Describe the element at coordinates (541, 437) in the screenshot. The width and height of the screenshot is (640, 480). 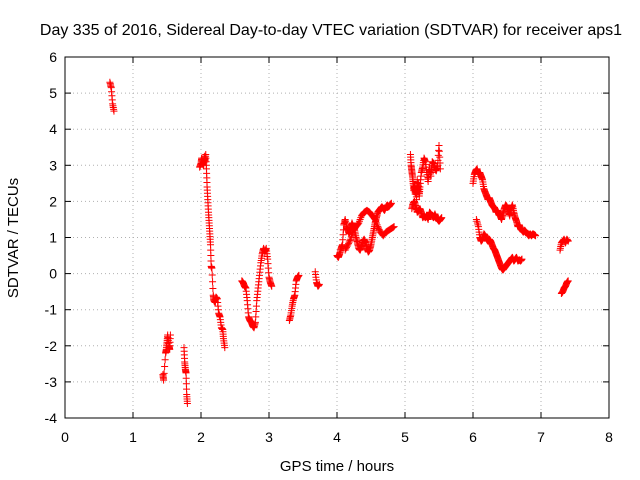
I see `x-tick-label: 7` at that location.